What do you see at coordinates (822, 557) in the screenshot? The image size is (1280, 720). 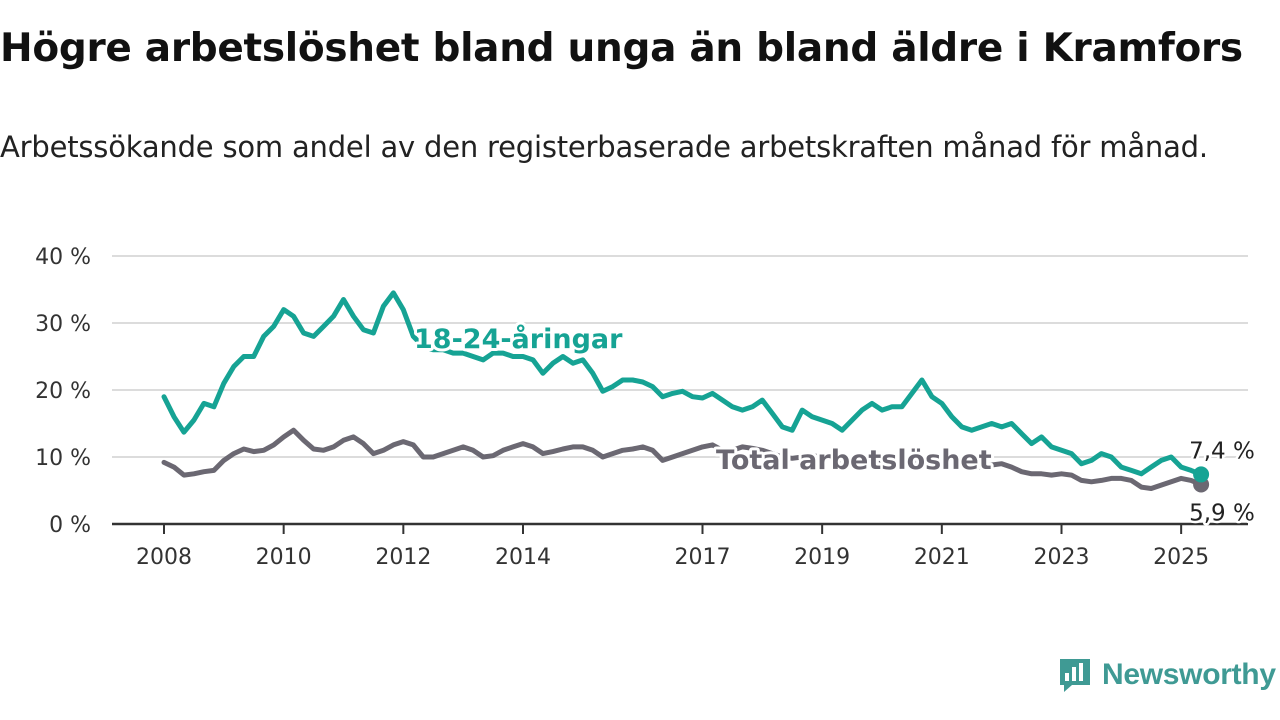 I see `x-tick-label: 2019` at bounding box center [822, 557].